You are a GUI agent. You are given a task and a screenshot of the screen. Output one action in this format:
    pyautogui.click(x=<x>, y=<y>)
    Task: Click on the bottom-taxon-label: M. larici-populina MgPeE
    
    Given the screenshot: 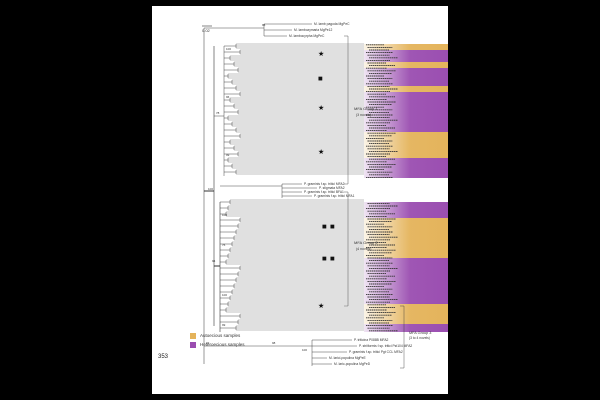 What is the action you would take?
    pyautogui.click(x=347, y=358)
    